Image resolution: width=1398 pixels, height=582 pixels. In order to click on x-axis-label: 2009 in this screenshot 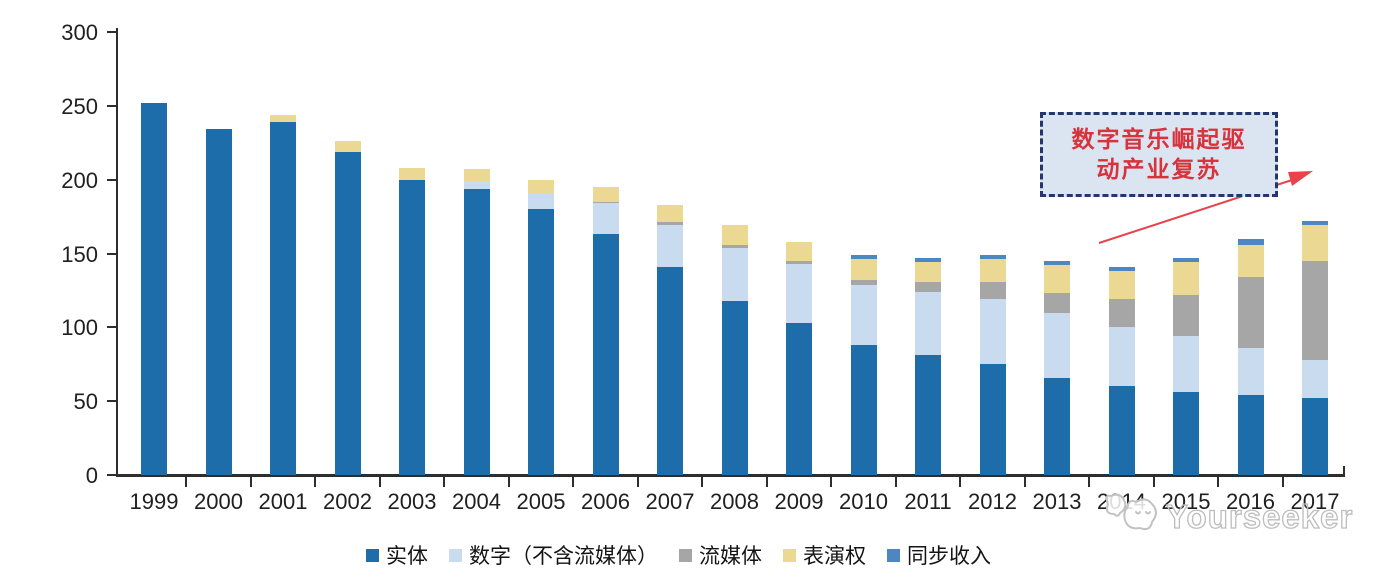, I will do `click(799, 501)`.